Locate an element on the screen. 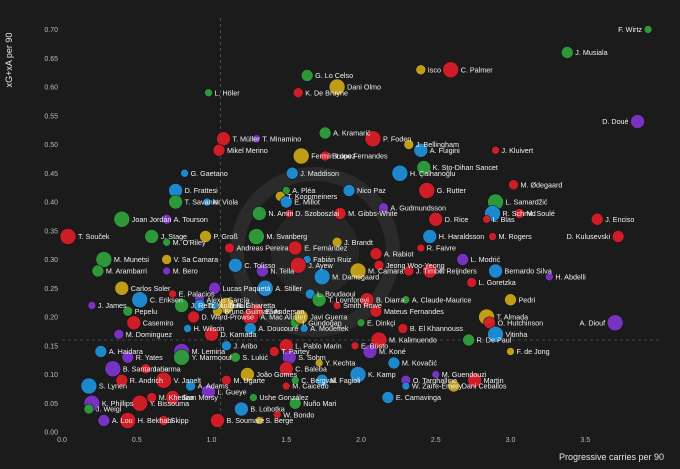 The image size is (680, 469). point-label: L. Tenalli is located at coordinates (234, 305).